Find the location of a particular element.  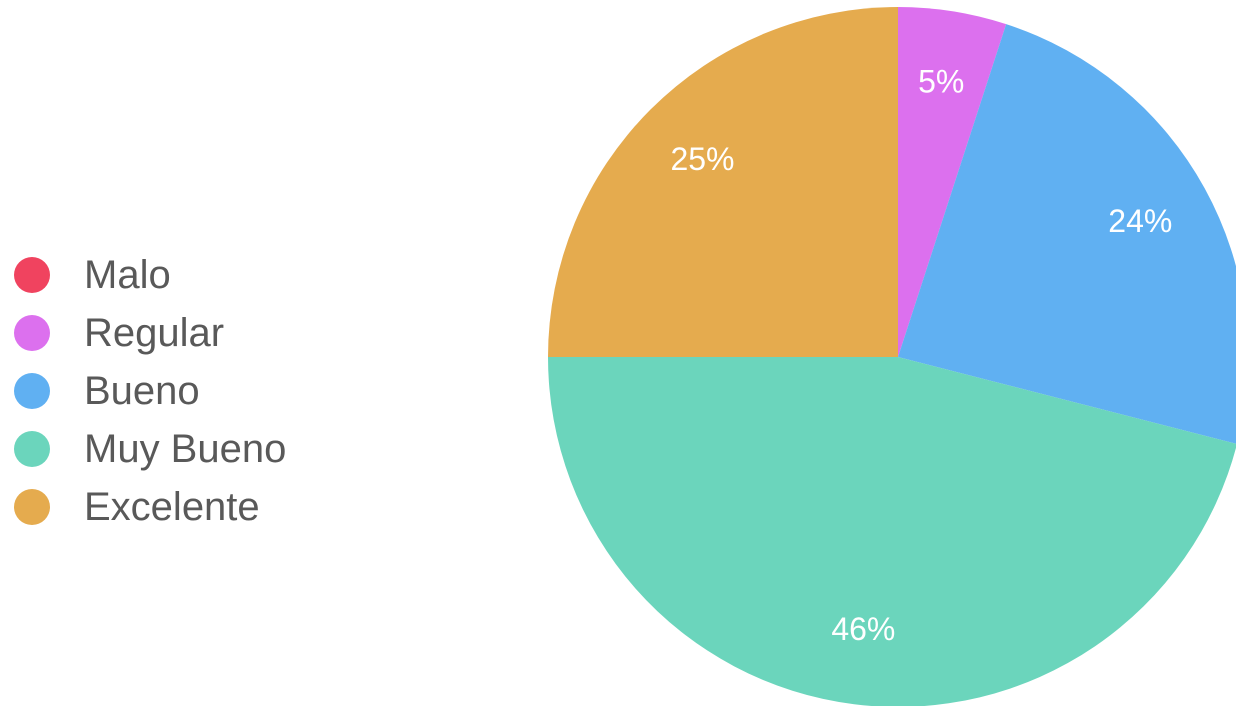

legend-item-malo: Malo is located at coordinates (150, 275).